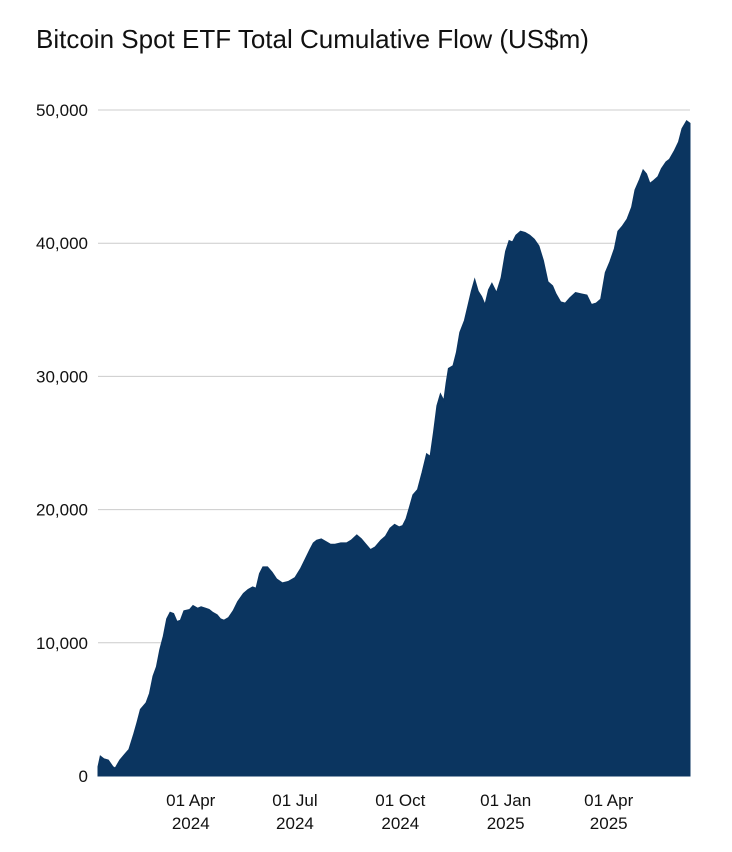 This screenshot has width=732, height=852. What do you see at coordinates (62, 243) in the screenshot?
I see `y-tick-label: 40,000` at bounding box center [62, 243].